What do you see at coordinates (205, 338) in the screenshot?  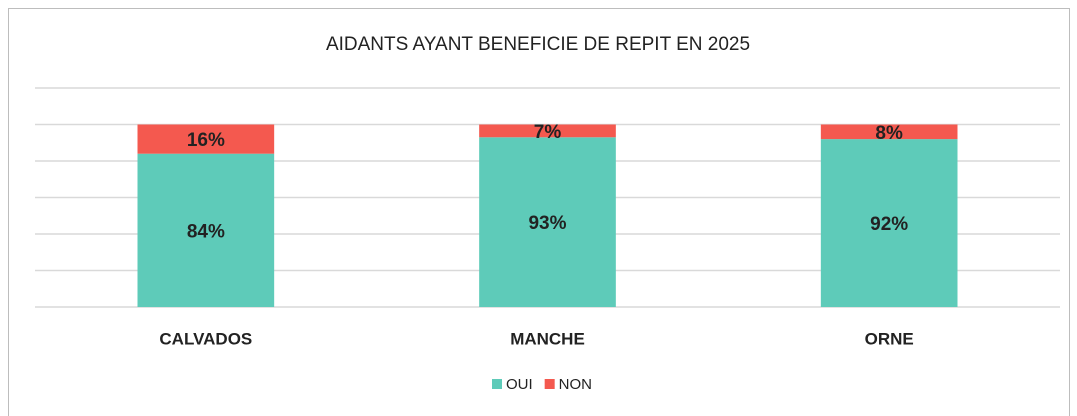 I see `x-tick-label: CALVADOS` at bounding box center [205, 338].